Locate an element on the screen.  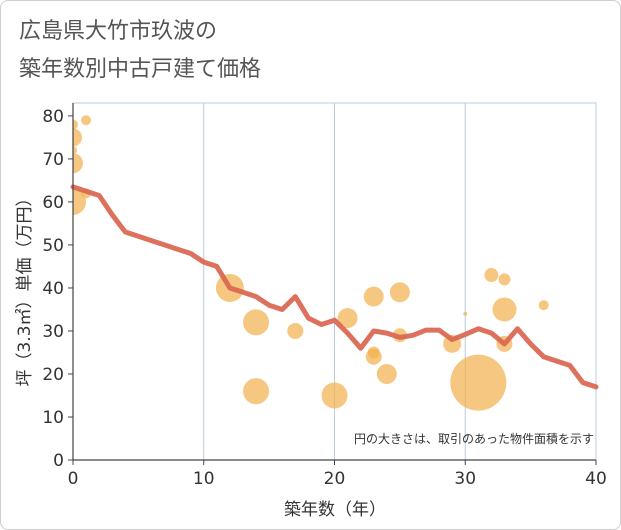
y-tick-label: 10 is located at coordinates (53, 418).